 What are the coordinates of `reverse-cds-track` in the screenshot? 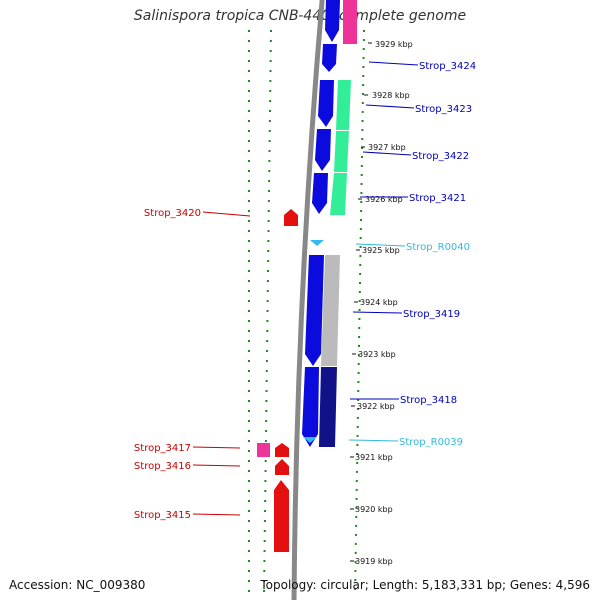 It's located at (277, 380).